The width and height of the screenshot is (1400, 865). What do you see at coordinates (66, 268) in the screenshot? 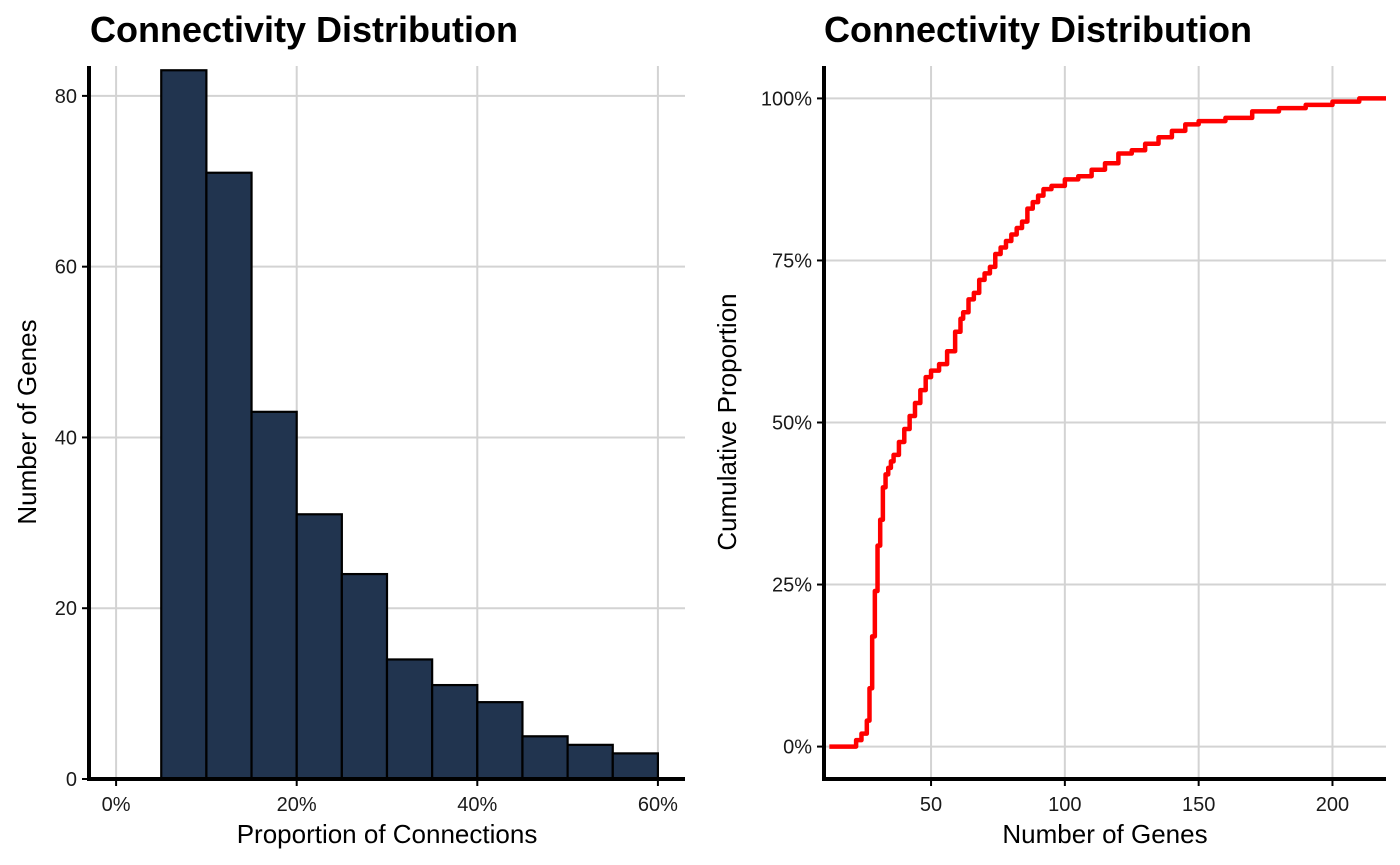
I see `histogram-y-tick-label: 60` at bounding box center [66, 268].